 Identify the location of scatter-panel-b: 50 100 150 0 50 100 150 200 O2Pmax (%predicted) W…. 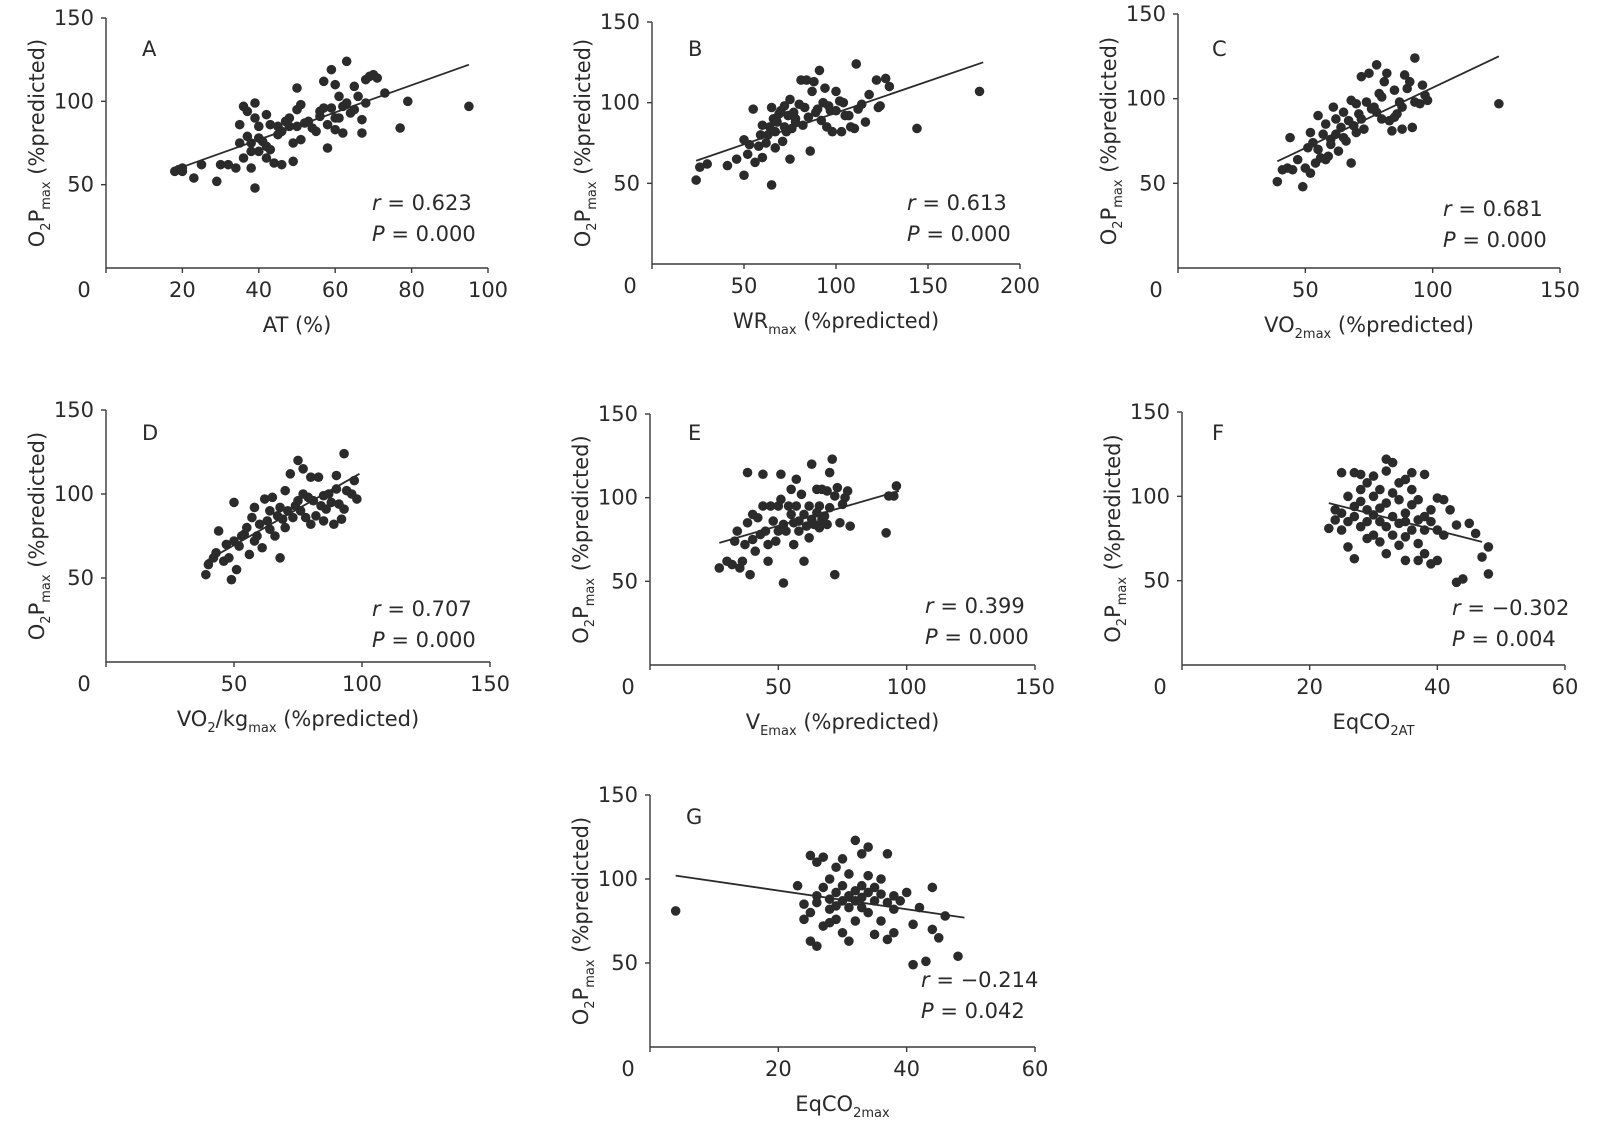
(805, 174).